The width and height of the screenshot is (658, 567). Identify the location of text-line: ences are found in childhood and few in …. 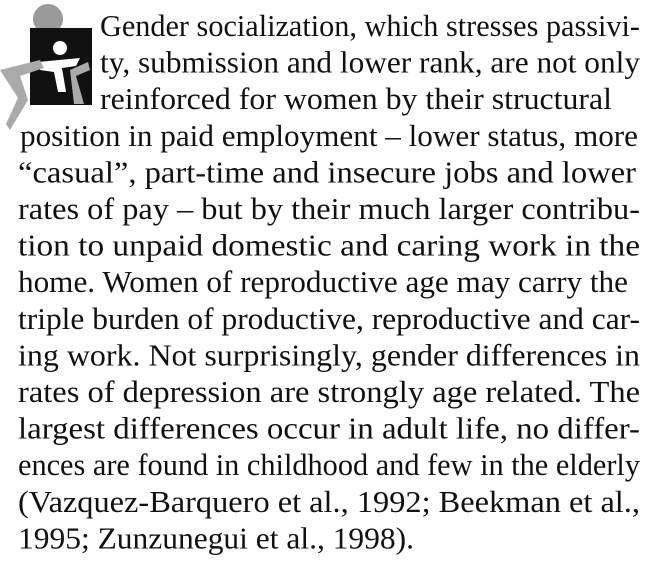
(329, 464).